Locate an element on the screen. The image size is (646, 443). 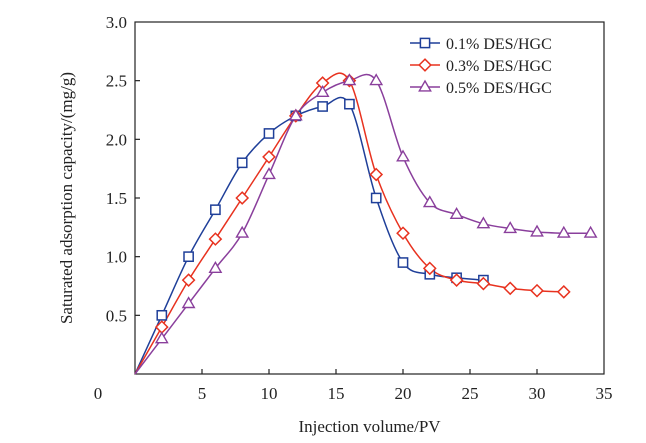
legend-label-series-0-1pct: 0.1% DES/HGC is located at coordinates (499, 44).